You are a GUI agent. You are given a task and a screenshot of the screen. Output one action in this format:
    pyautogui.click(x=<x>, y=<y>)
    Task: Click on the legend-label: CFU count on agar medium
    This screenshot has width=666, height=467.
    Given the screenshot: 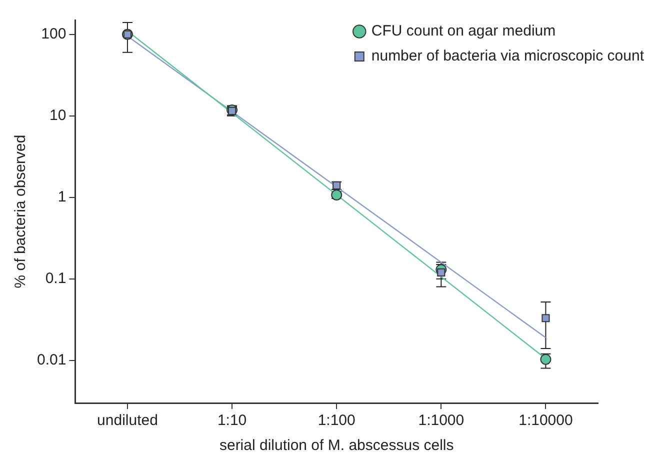 What is the action you would take?
    pyautogui.click(x=463, y=31)
    